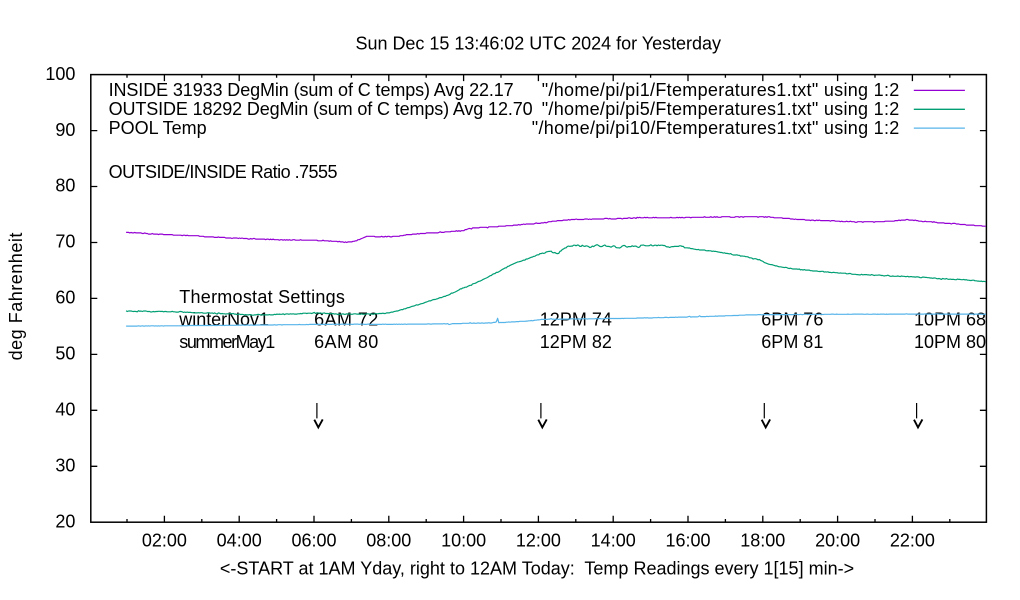 The height and width of the screenshot is (600, 1020). What do you see at coordinates (837, 540) in the screenshot?
I see `svg-text: 20:00` at bounding box center [837, 540].